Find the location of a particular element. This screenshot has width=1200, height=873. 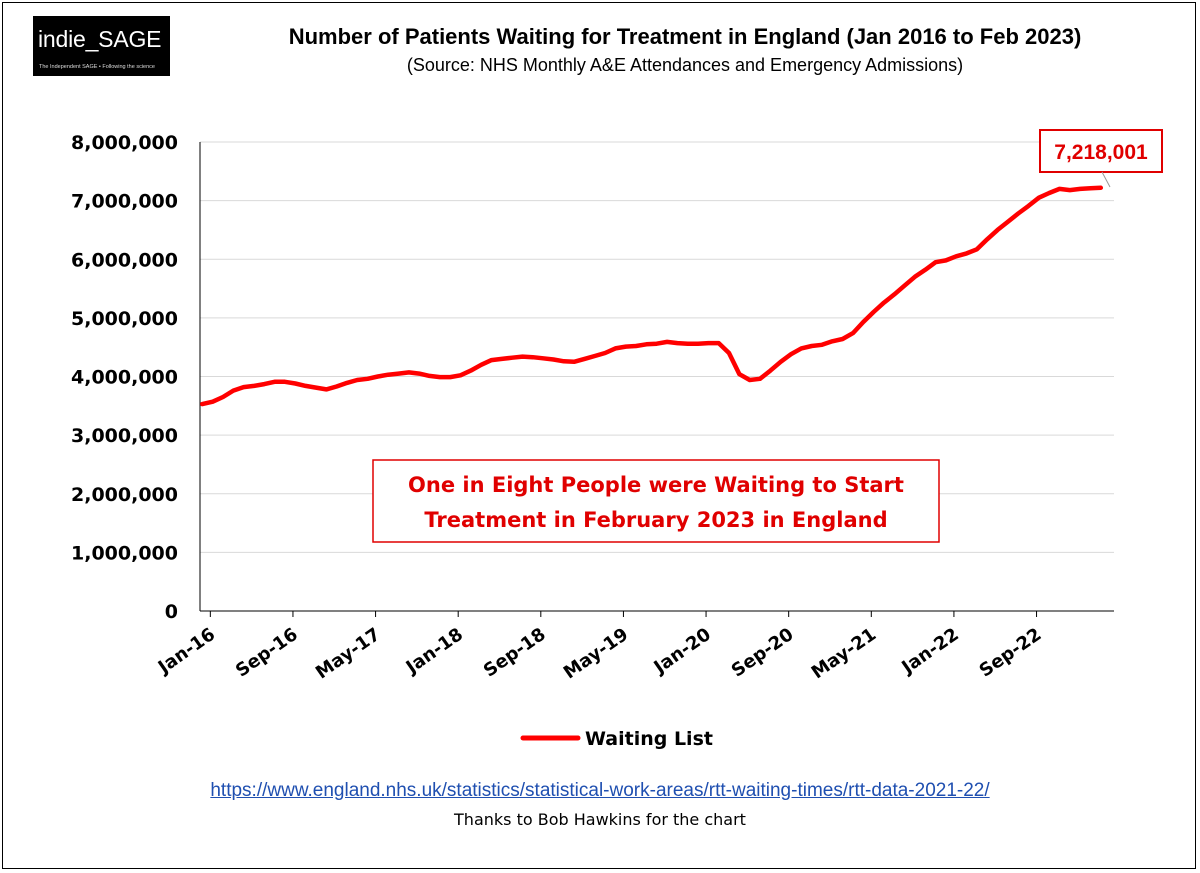

x-tick-label: Sep-16 is located at coordinates (267, 653).